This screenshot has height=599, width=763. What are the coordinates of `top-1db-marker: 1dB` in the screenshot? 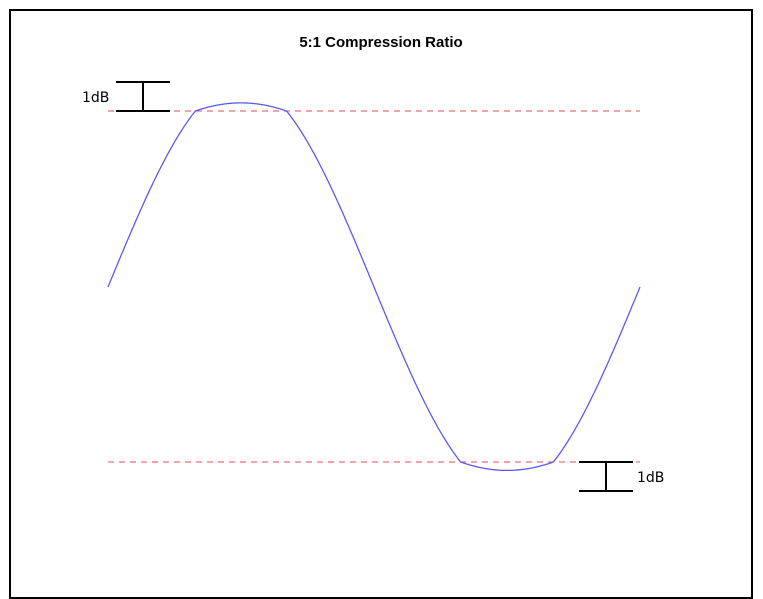 It's located at (126, 96).